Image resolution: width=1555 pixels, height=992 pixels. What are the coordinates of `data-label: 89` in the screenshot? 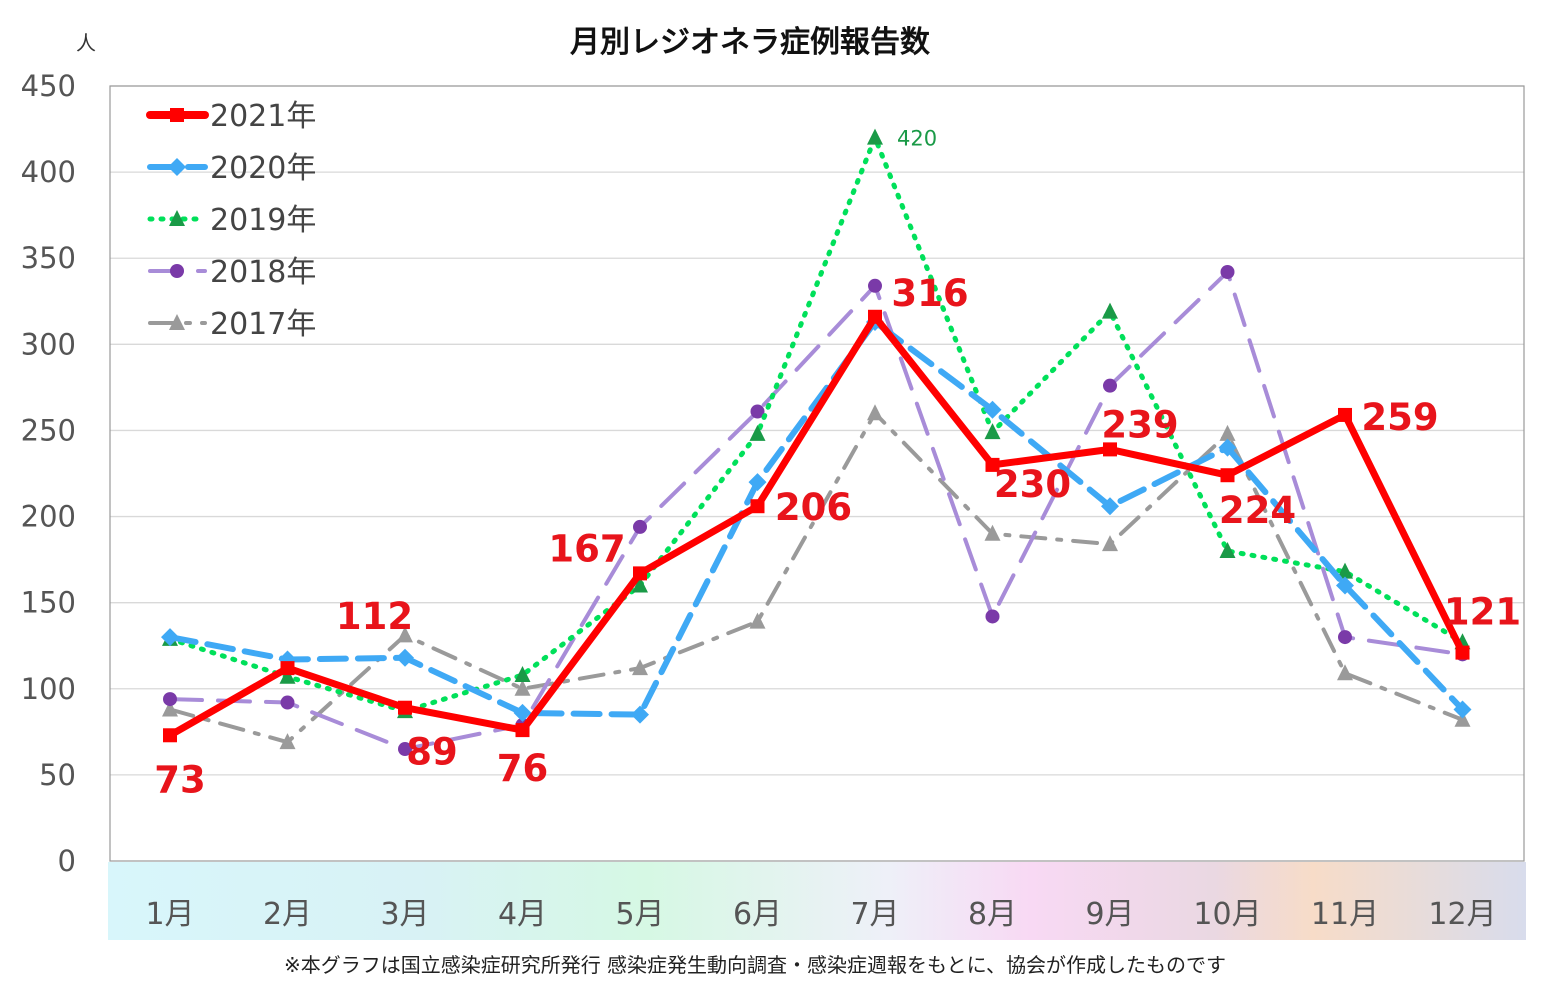 It's located at (432, 752).